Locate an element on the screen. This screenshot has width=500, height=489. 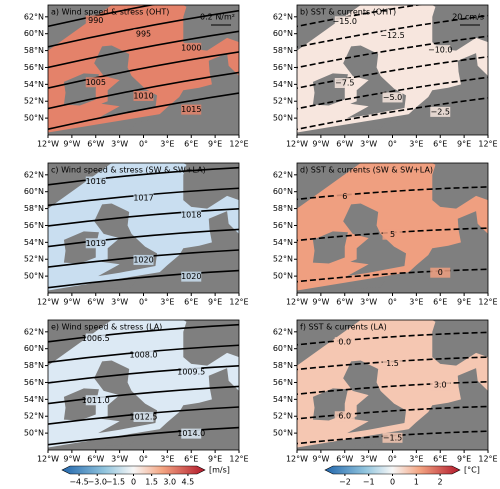
map-panel: −15.0 −12.5 −10.0 −7.5 −5.0 −2.5 is located at coordinates (392, 70).